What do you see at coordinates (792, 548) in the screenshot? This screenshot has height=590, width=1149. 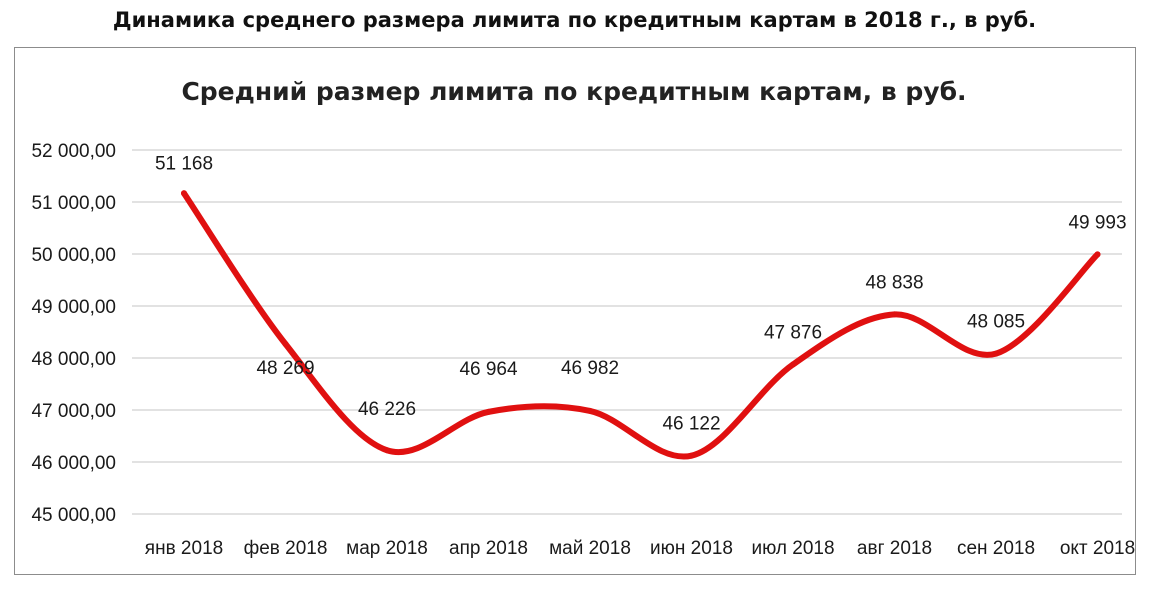 I see `x-tick-label: июл 2018` at bounding box center [792, 548].